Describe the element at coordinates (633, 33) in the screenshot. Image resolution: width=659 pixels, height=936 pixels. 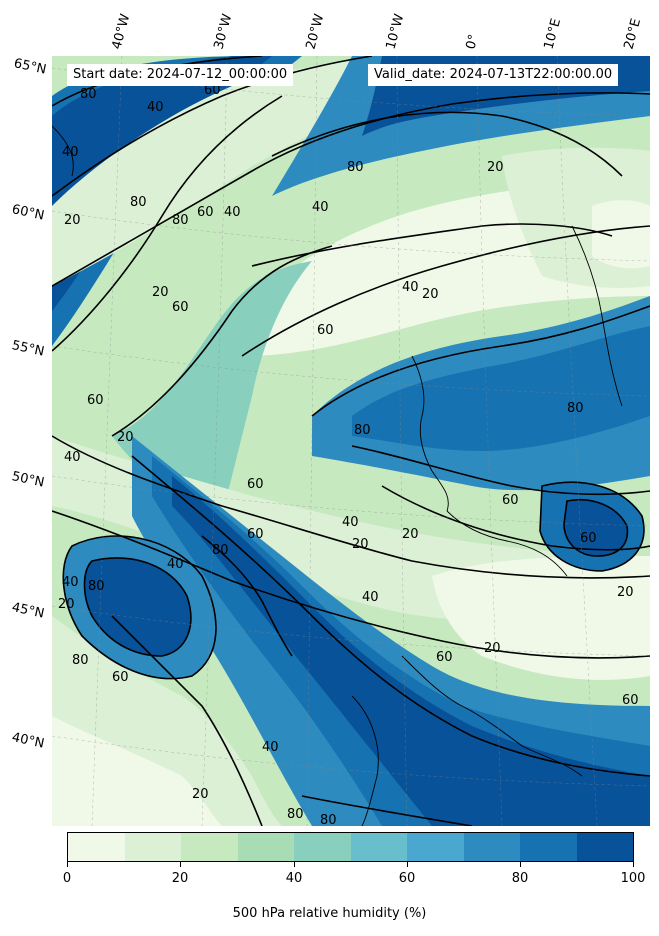
I see `lon-label-20e: 20°E` at that location.